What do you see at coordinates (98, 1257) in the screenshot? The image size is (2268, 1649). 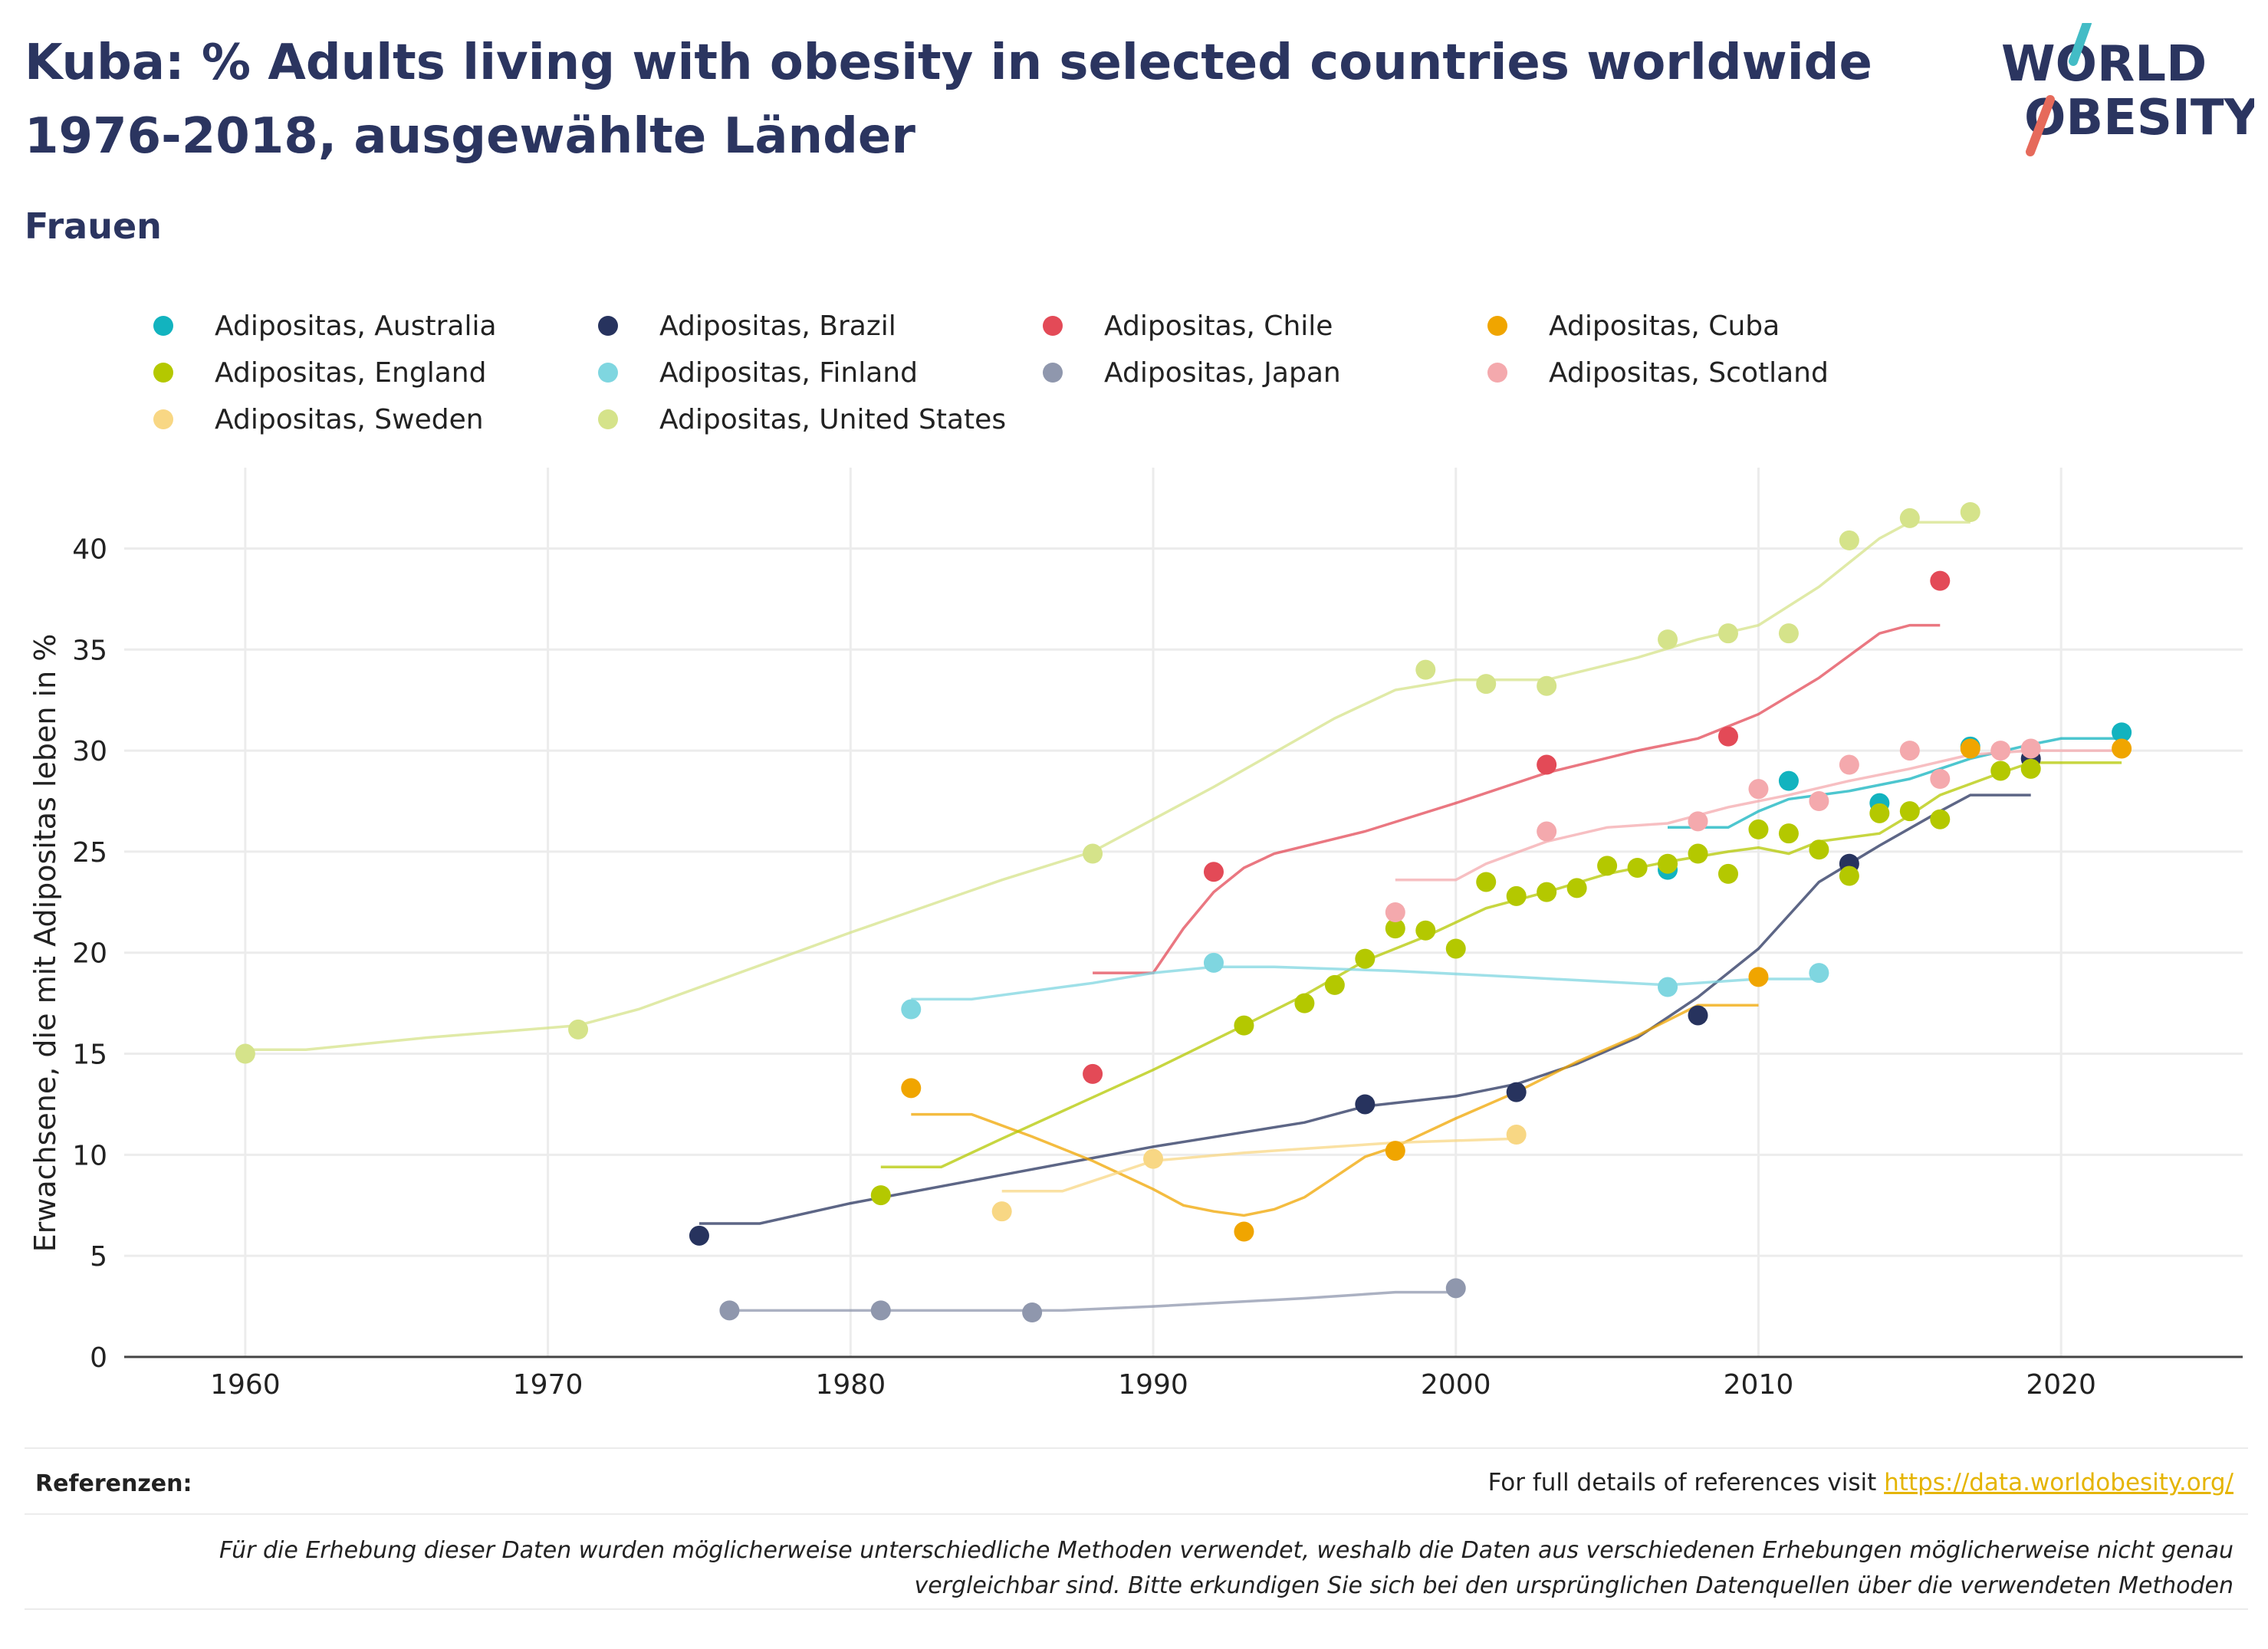 I see `y-tick-label: 5` at bounding box center [98, 1257].